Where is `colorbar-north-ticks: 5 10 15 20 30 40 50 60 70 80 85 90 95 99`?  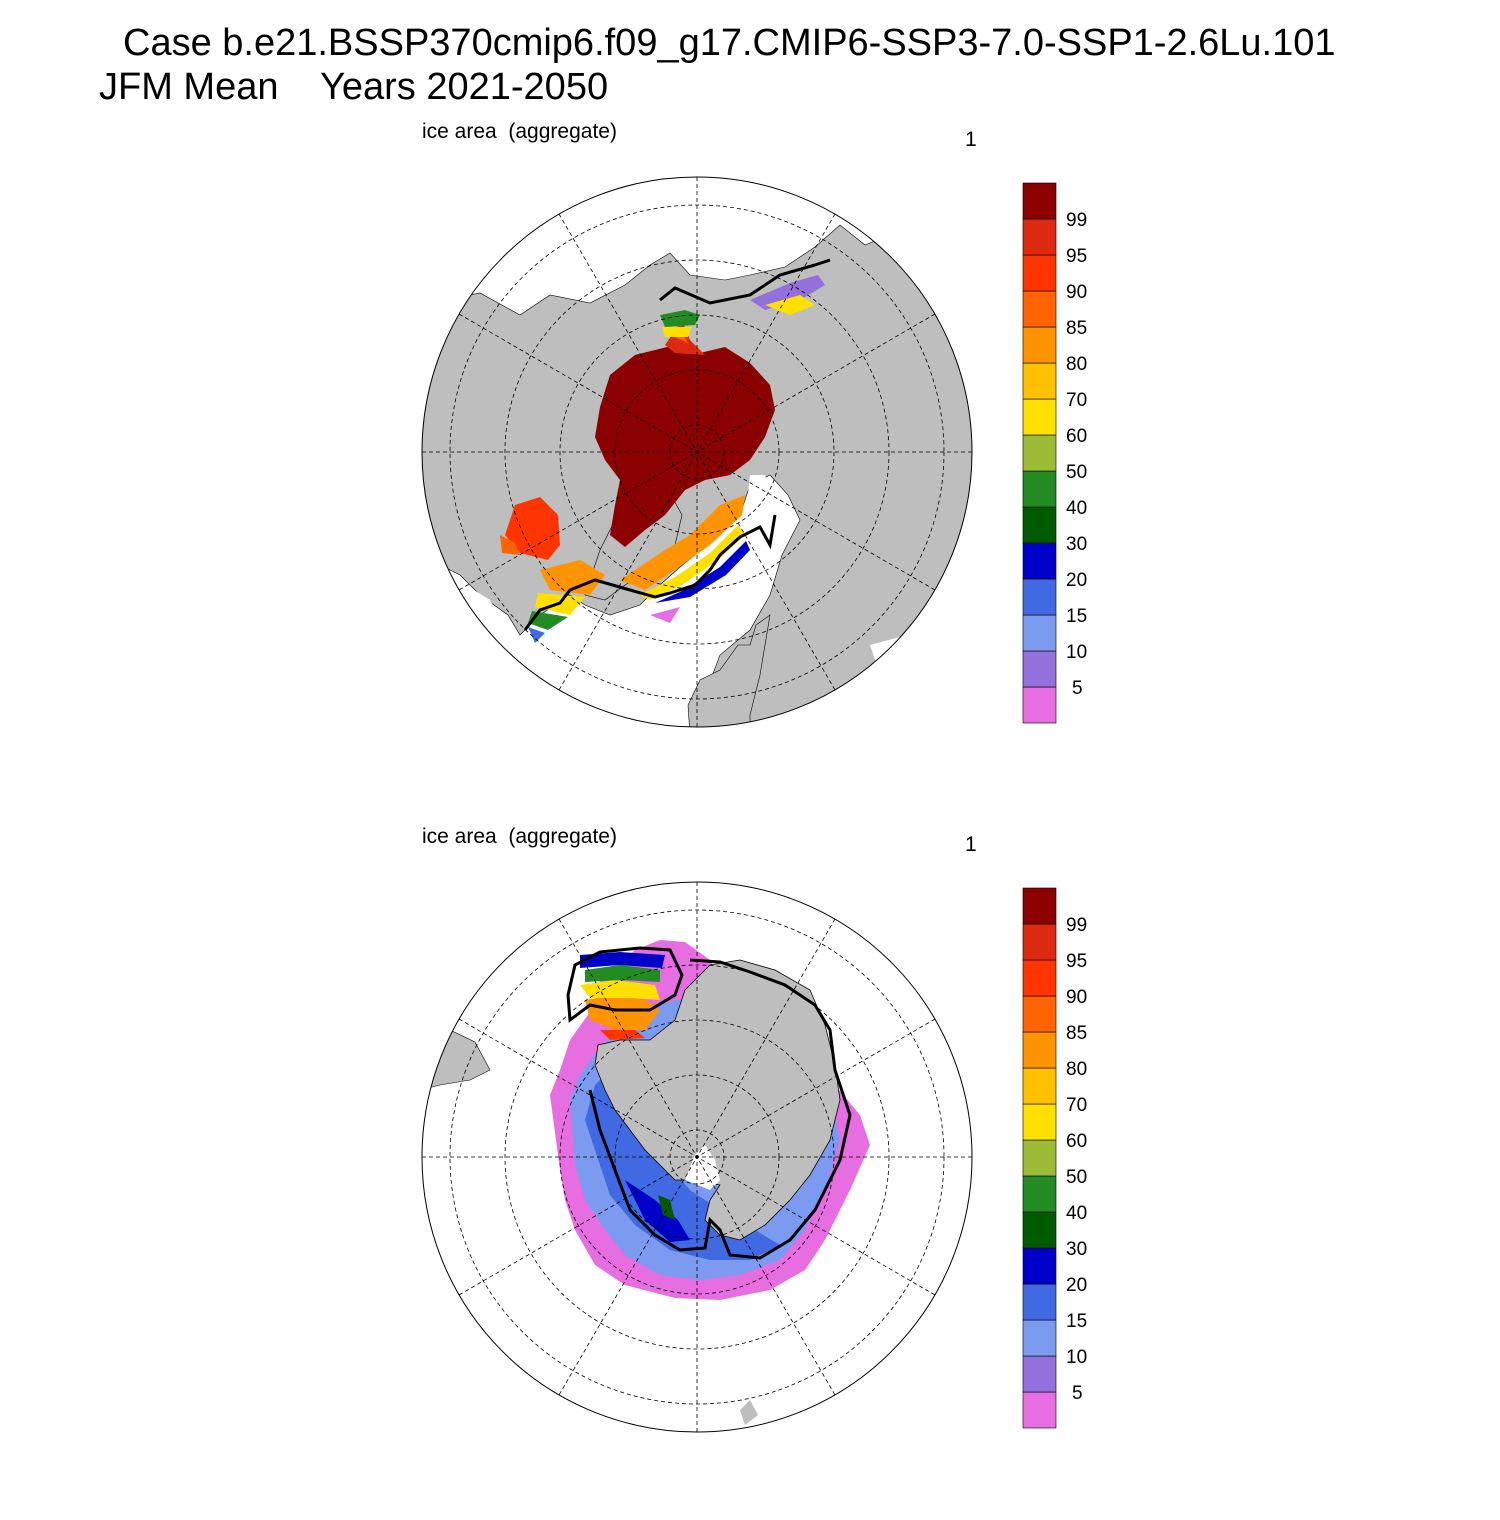
colorbar-north-ticks: 5 10 15 20 30 40 50 60 70 80 85 90 95 99 is located at coordinates (1076, 454).